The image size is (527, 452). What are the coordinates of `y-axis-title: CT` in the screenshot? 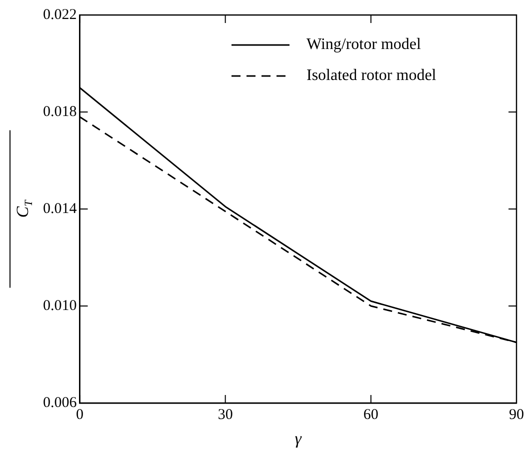 It's located at (24, 208).